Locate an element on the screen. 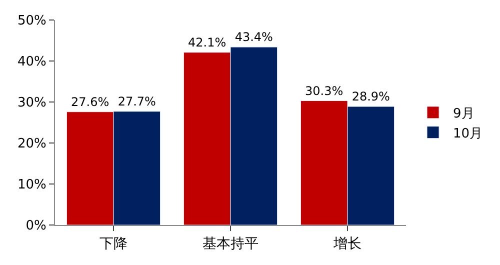 The width and height of the screenshot is (500, 265). data-label: 43.4% is located at coordinates (253, 37).